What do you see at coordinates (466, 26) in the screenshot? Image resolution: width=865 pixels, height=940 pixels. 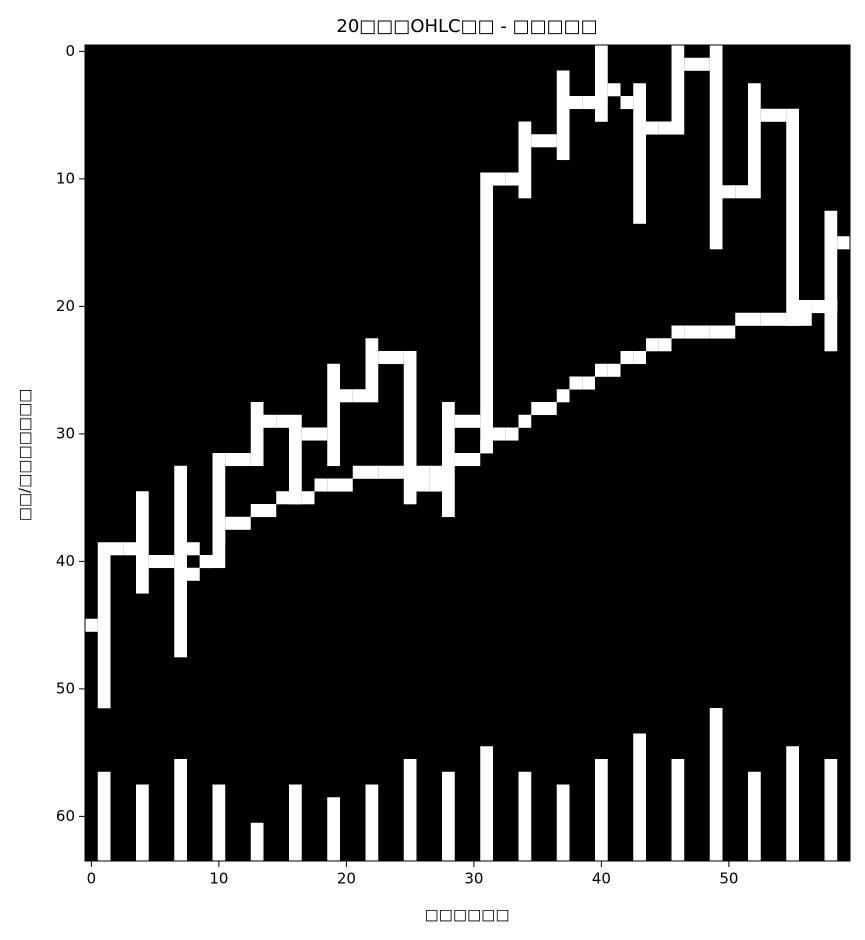 I see `chart-title: 20□□□OHLC□□ - □□□□□` at bounding box center [466, 26].